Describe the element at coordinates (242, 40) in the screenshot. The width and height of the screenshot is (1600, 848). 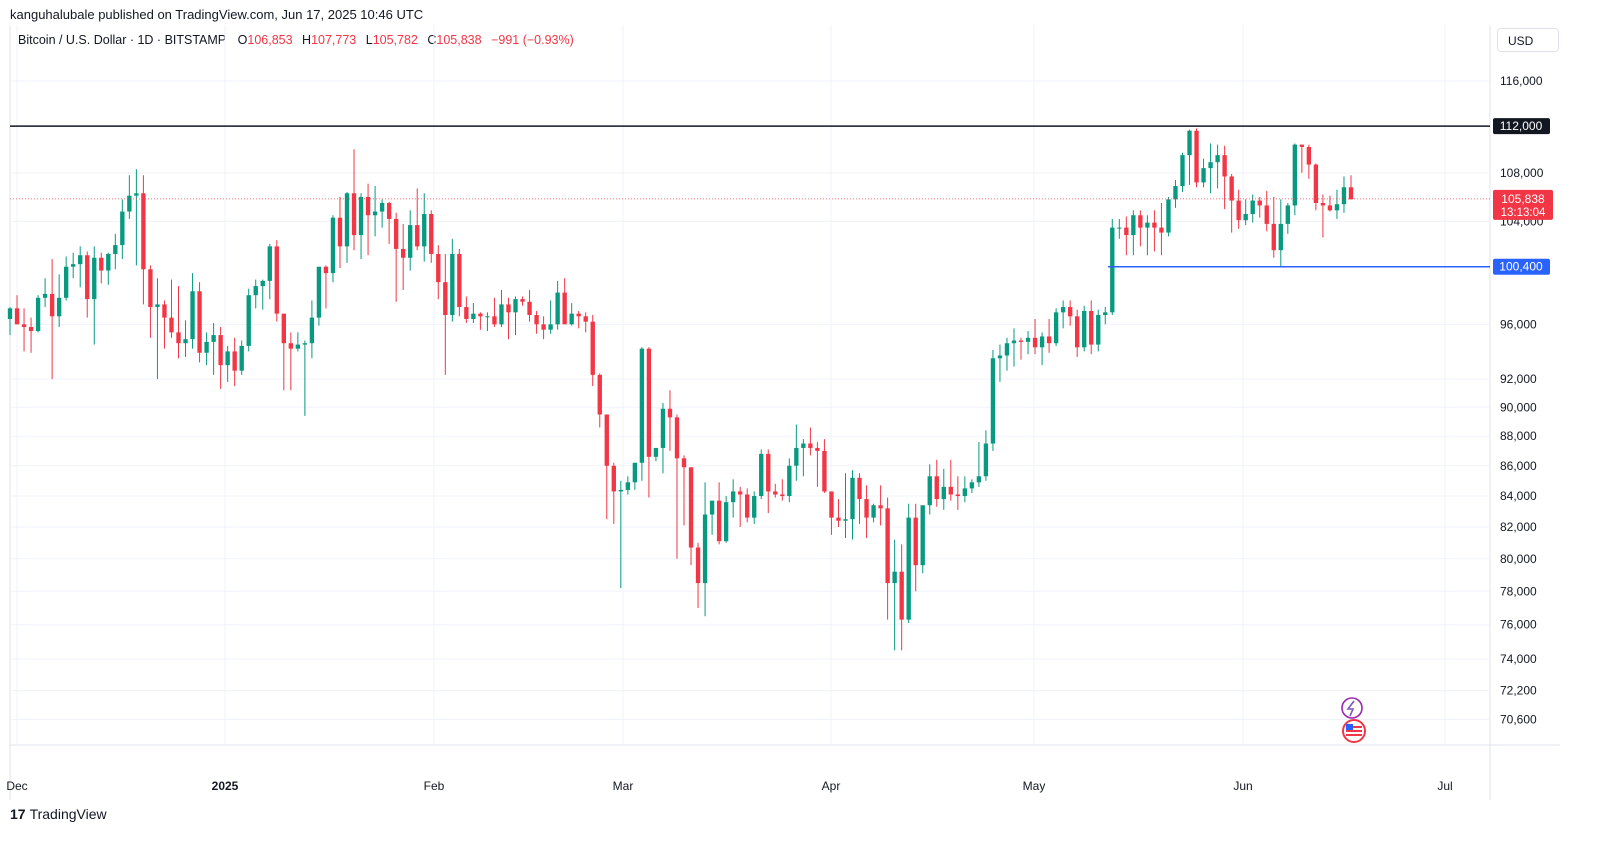
I see `open-label: O` at that location.